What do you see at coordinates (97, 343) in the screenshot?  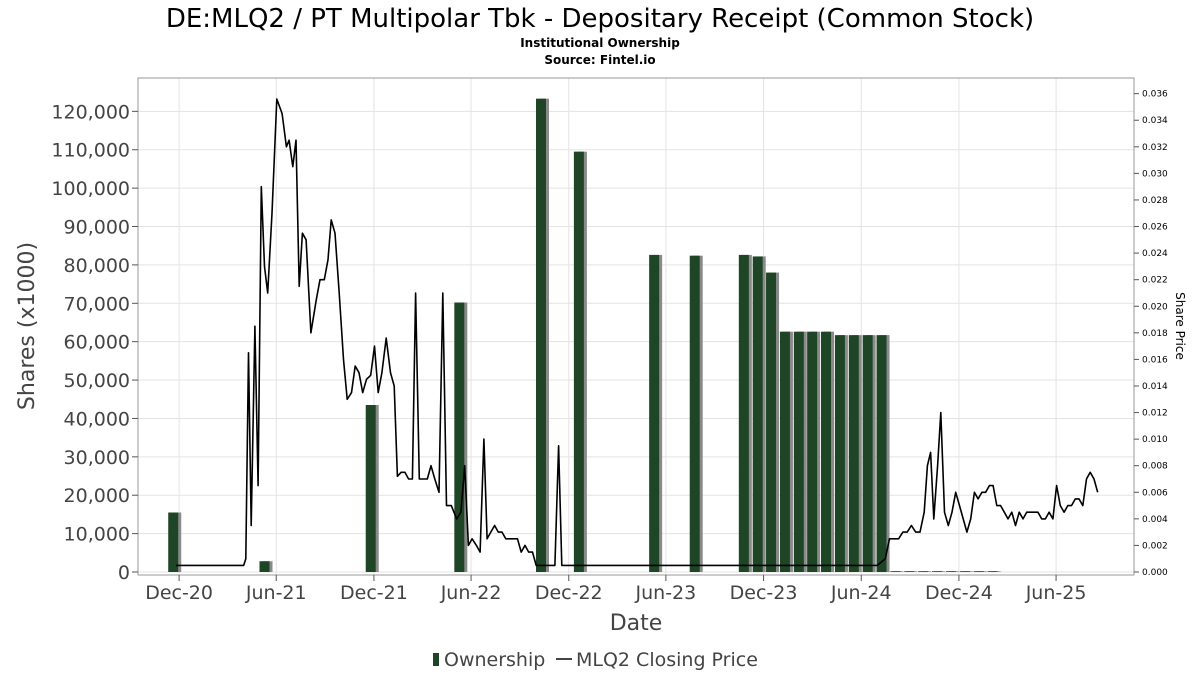 I see `y-tick-label: 60,000` at bounding box center [97, 343].